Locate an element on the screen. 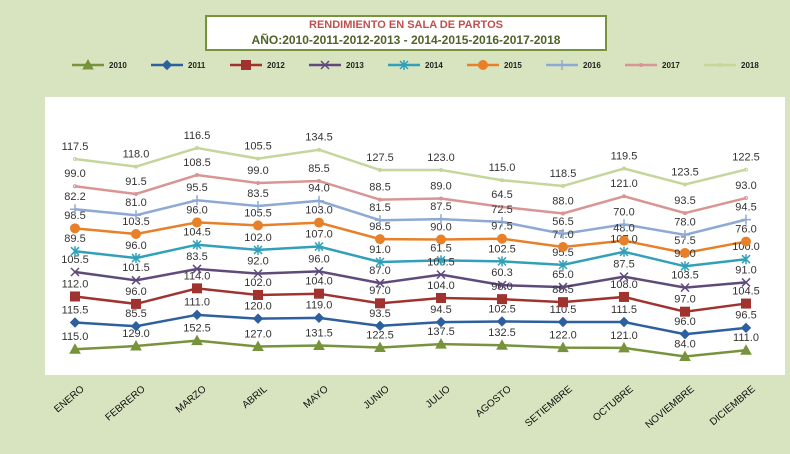  data-label: 76.0 is located at coordinates (745, 229).